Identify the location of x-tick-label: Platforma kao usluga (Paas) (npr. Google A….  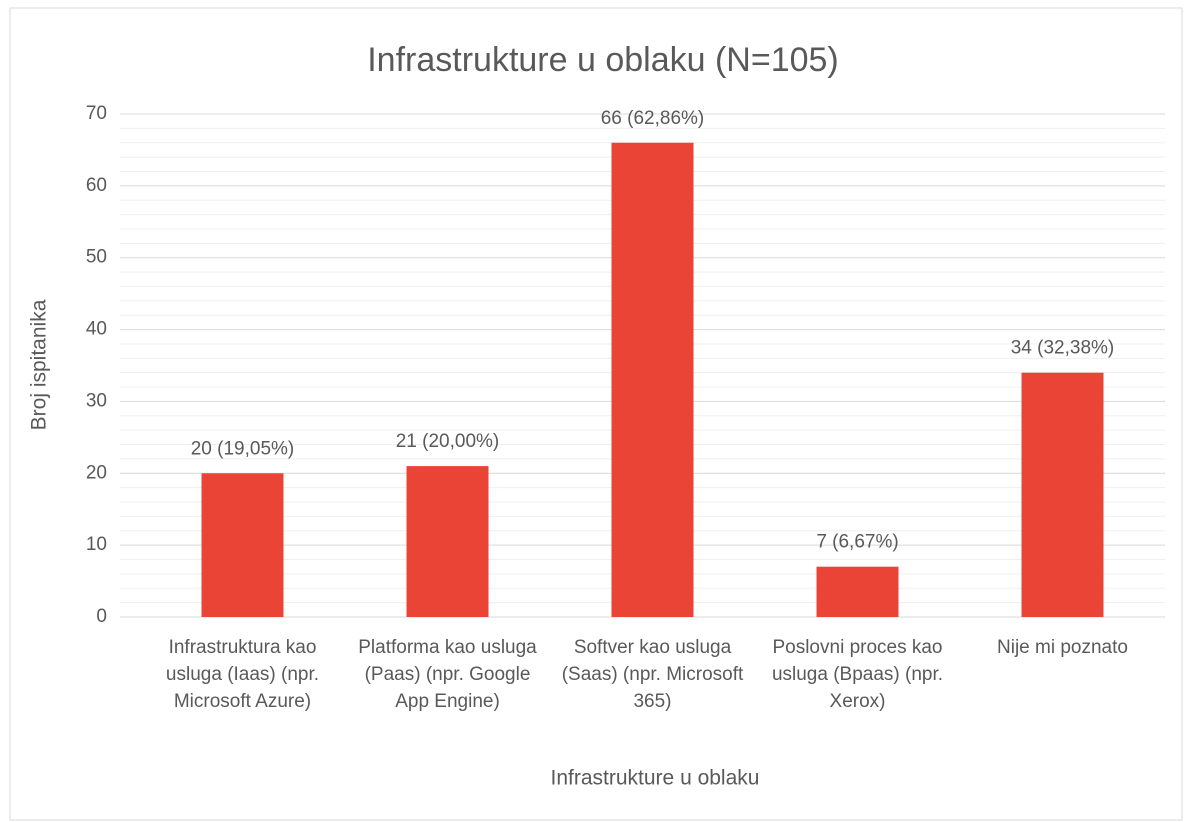
(447, 674).